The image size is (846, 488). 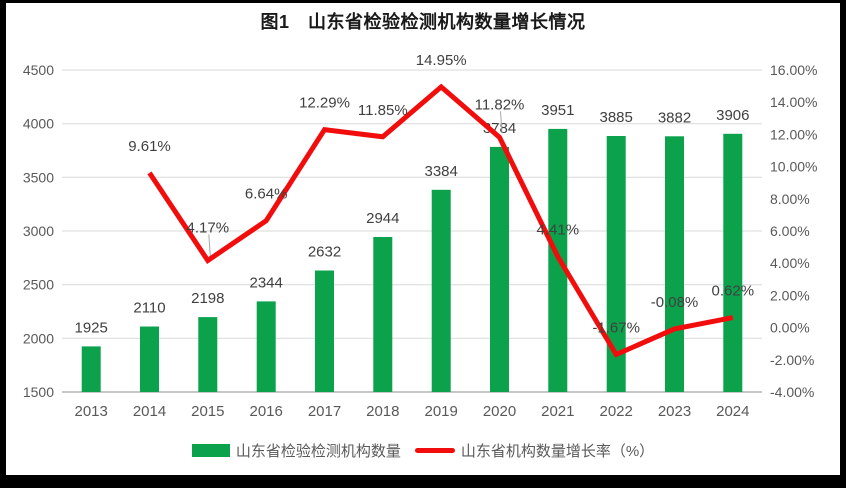 What do you see at coordinates (441, 411) in the screenshot?
I see `x-axis-label-2019: 2019` at bounding box center [441, 411].